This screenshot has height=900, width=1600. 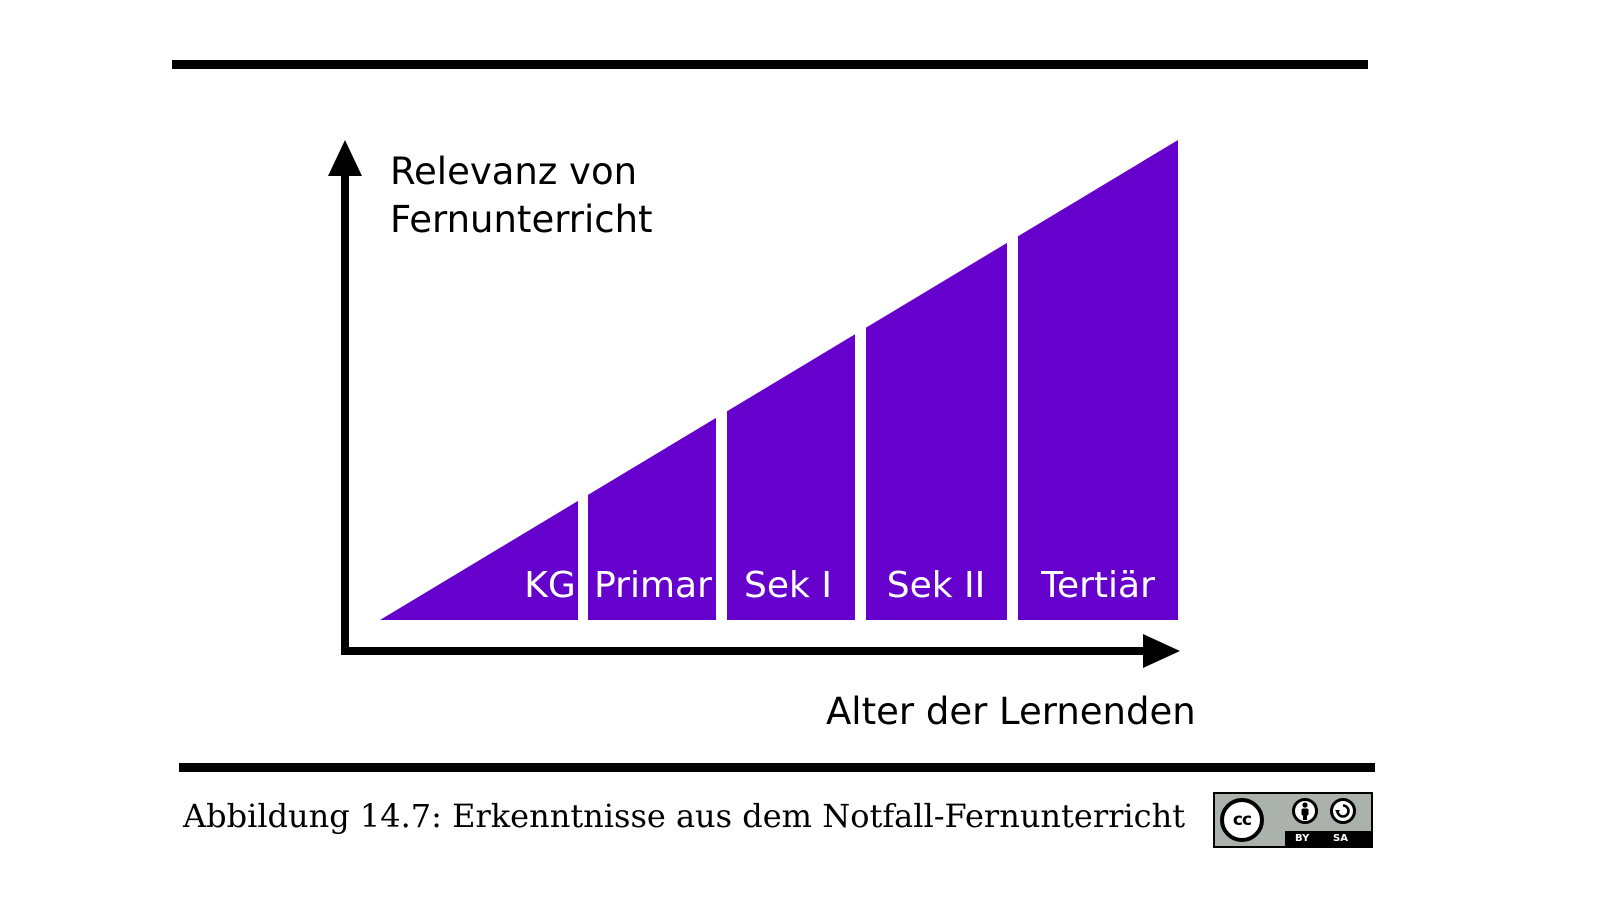 I want to click on person-icon, so click(x=1305, y=811).